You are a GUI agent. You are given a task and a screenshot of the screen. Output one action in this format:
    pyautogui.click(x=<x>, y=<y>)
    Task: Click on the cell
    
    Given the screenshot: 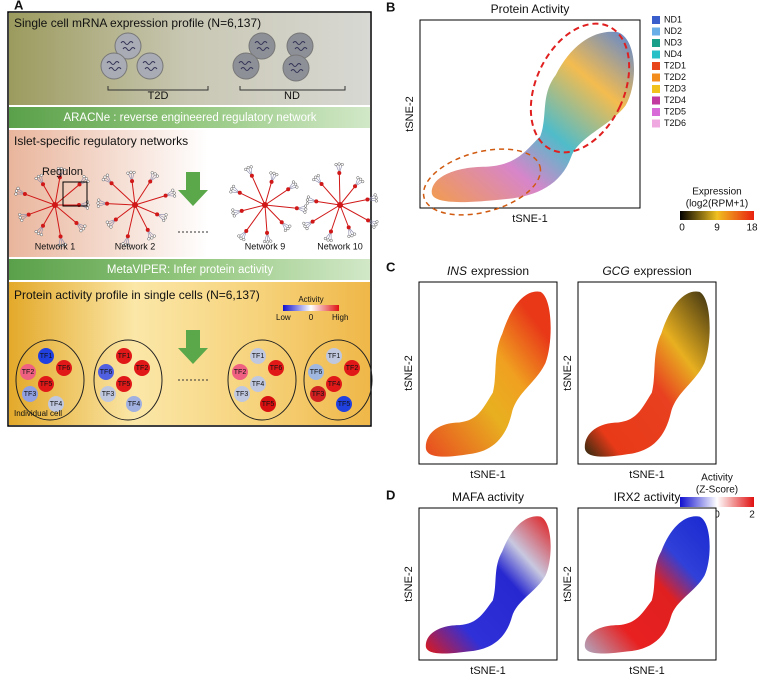 What is the action you would take?
    pyautogui.click(x=128, y=380)
    